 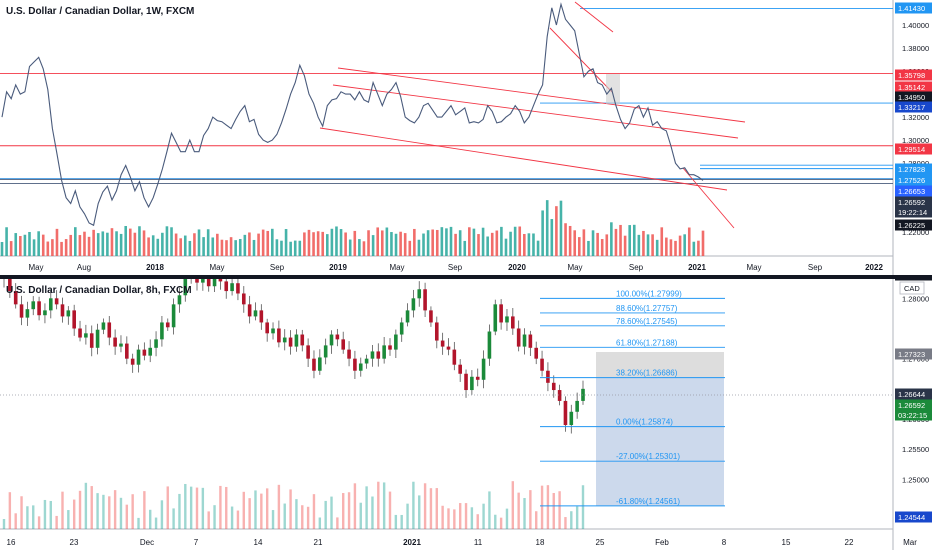 What do you see at coordinates (35, 267) in the screenshot?
I see `x-tick-label: May` at bounding box center [35, 267].